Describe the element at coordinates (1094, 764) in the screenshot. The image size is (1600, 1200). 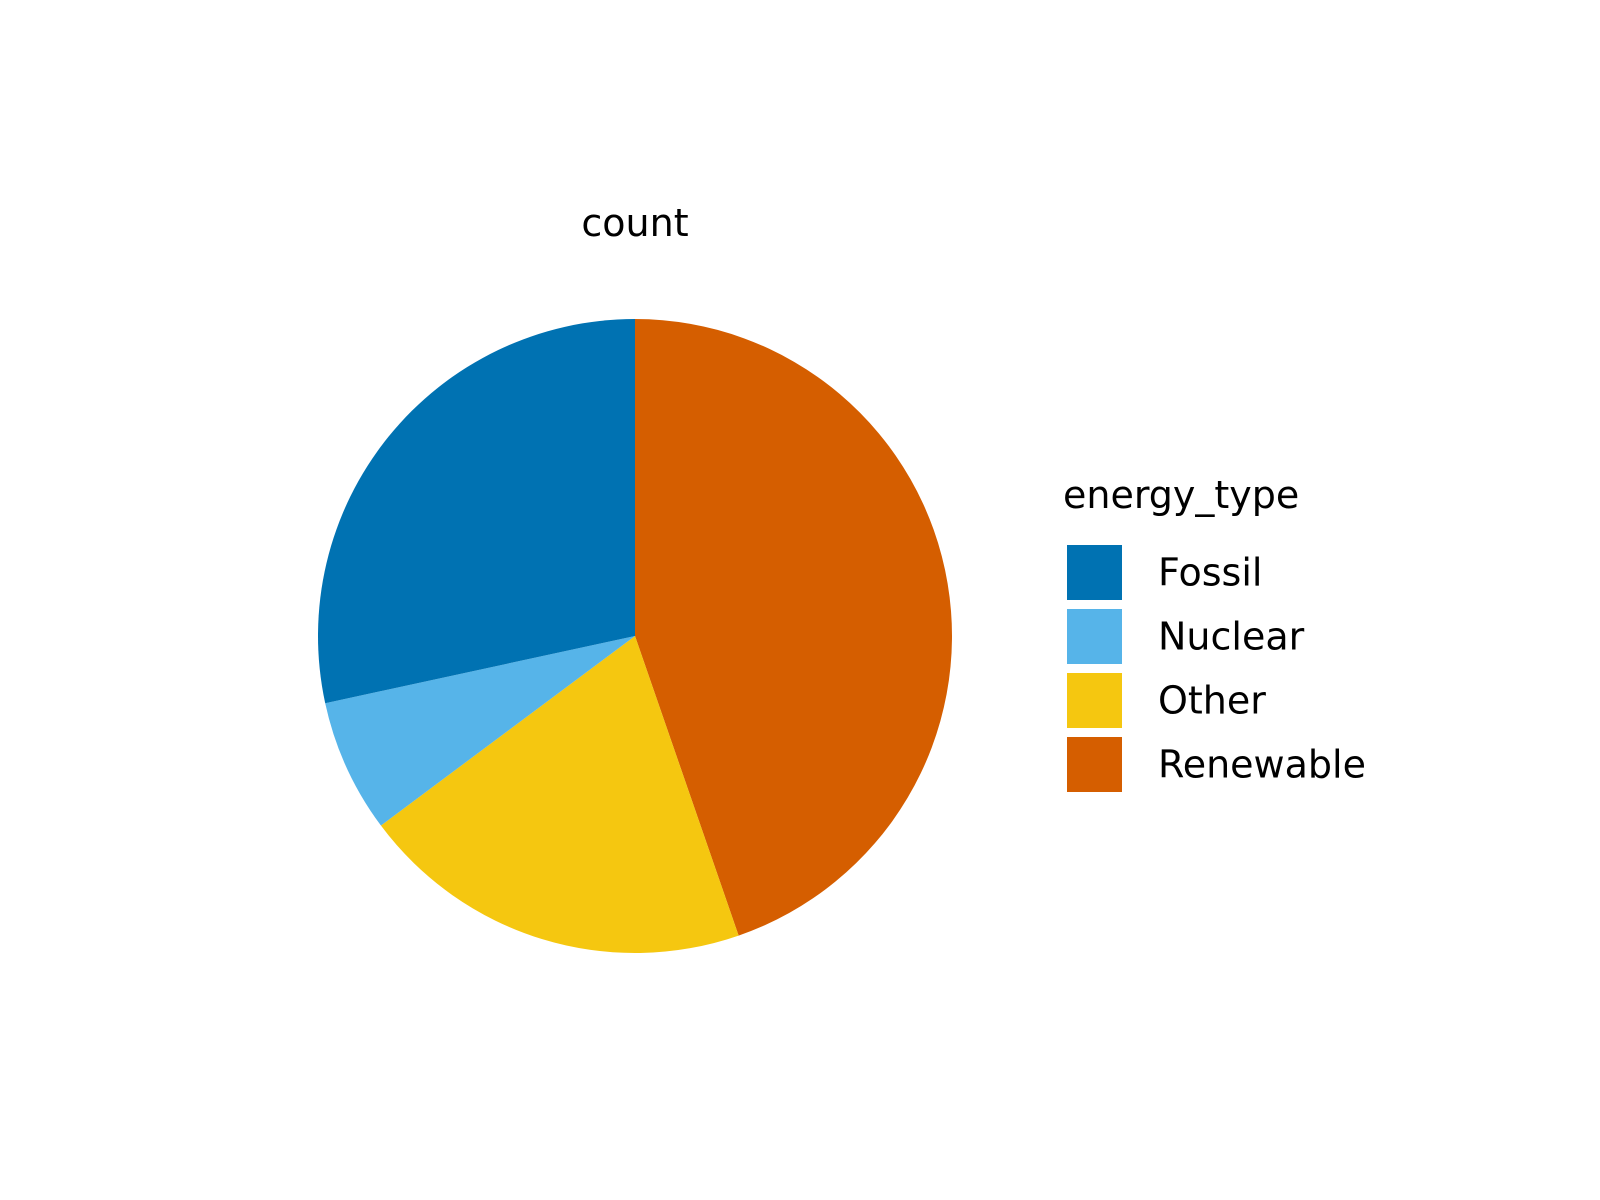
I see `legend-key-renewable` at that location.